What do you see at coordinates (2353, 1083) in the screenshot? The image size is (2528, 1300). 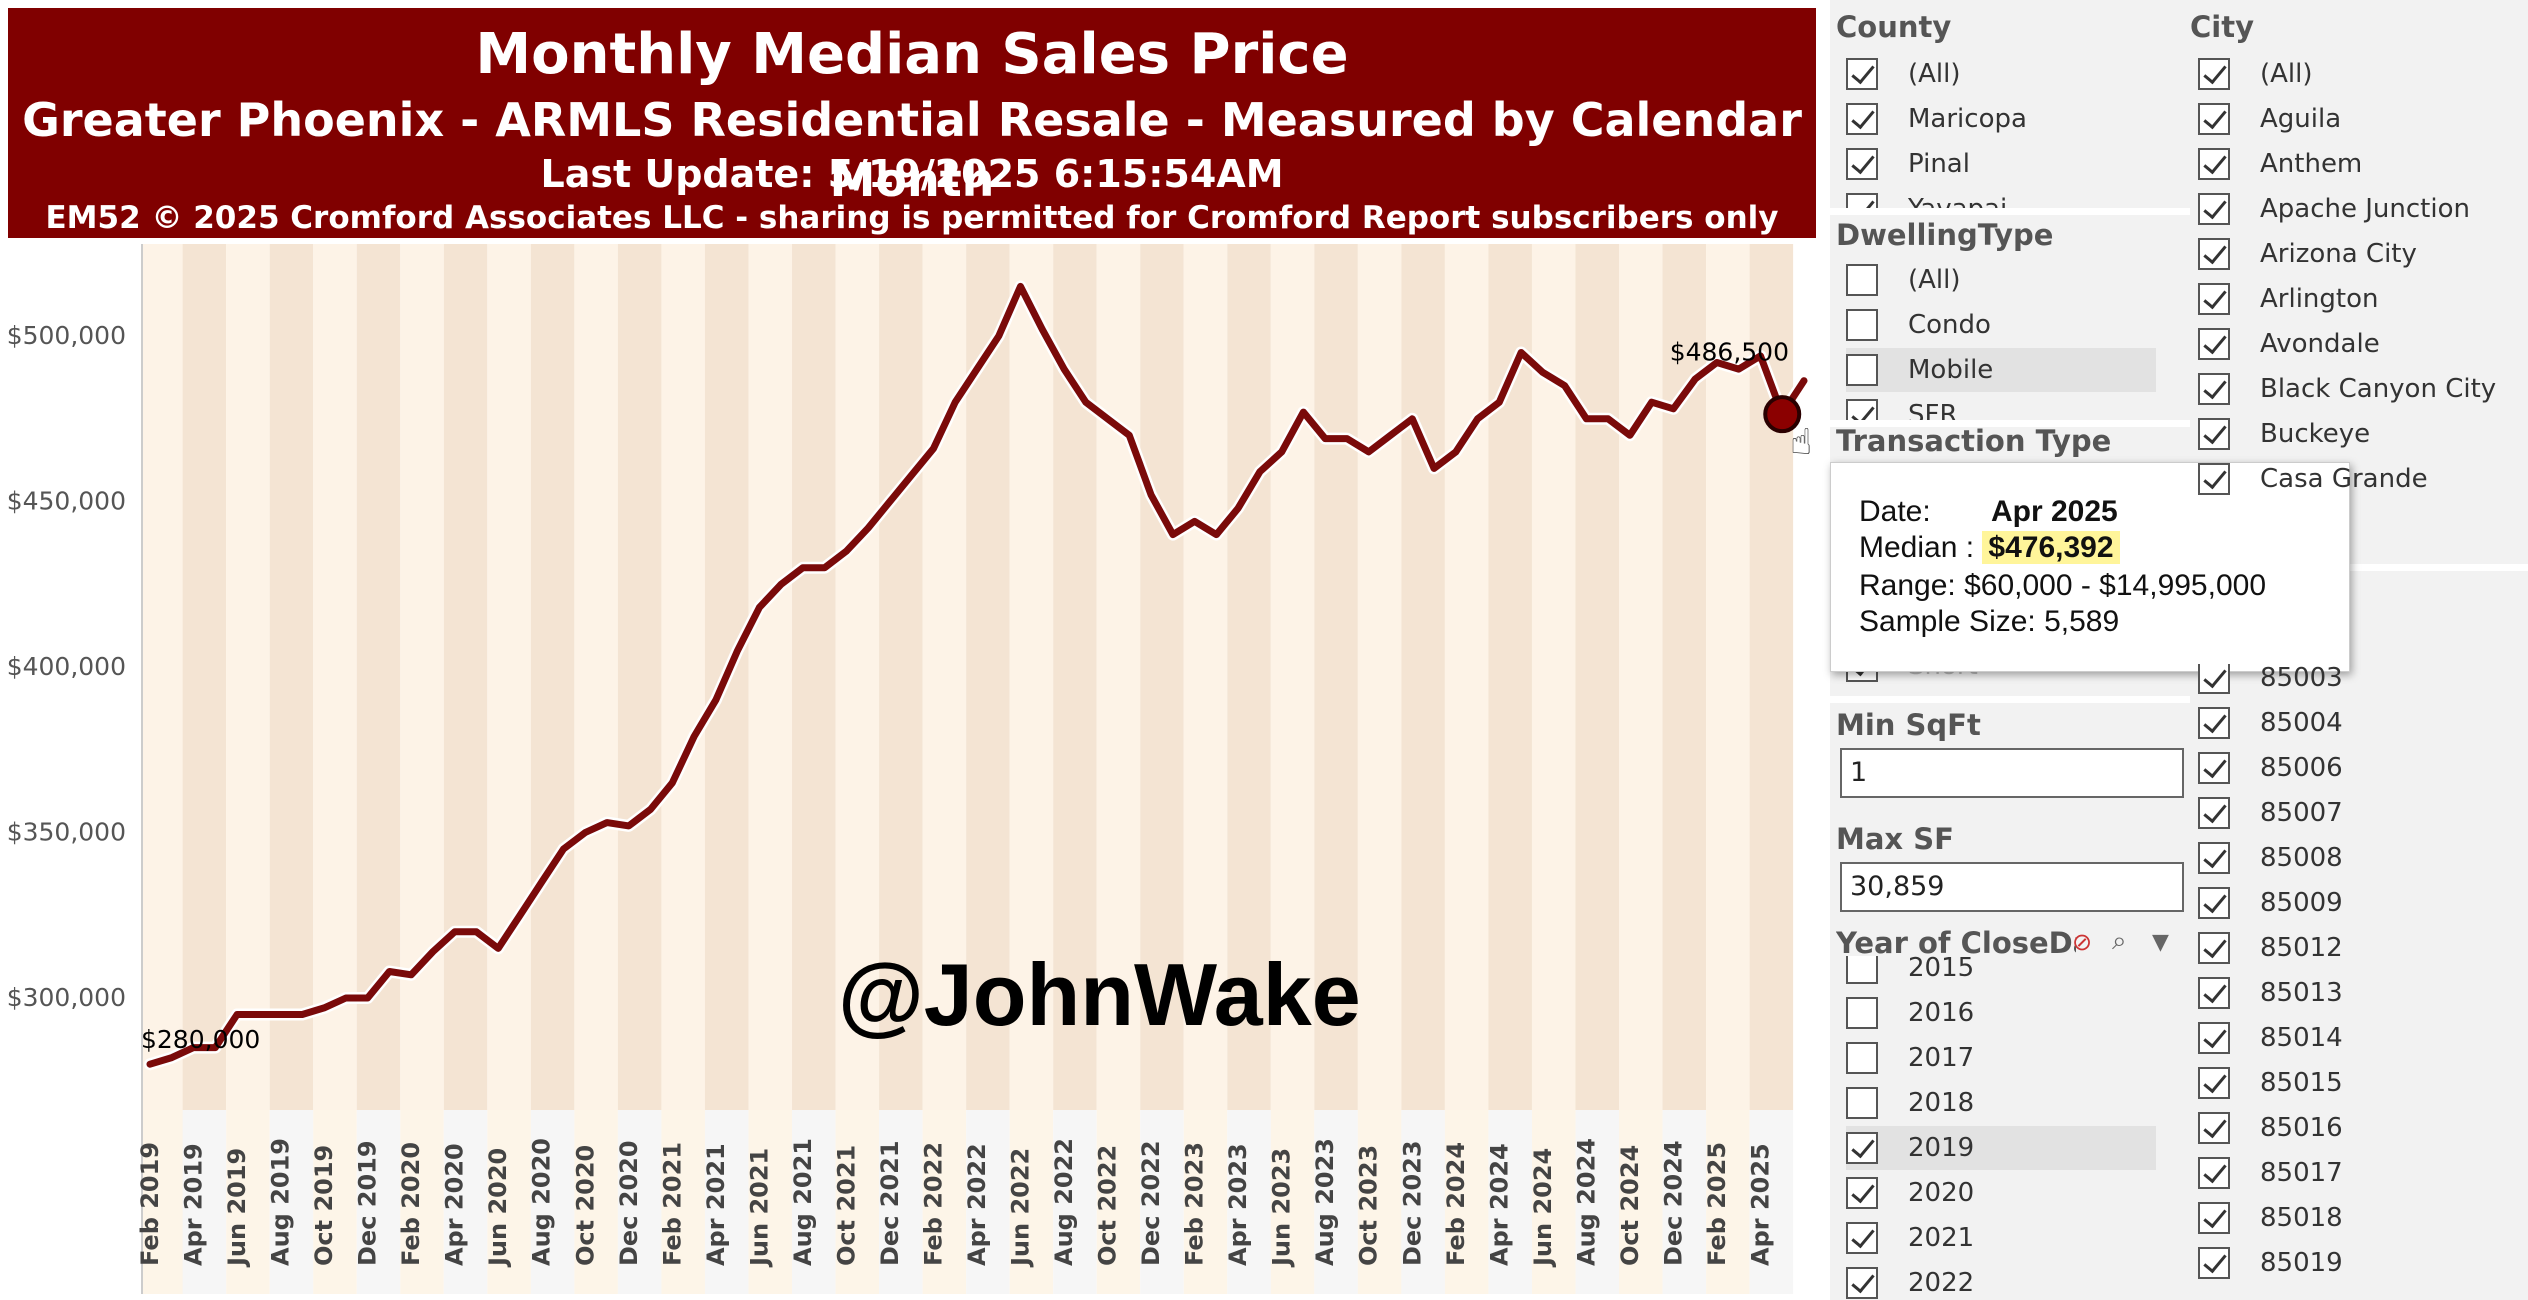 I see `zip-item: 85015` at bounding box center [2353, 1083].